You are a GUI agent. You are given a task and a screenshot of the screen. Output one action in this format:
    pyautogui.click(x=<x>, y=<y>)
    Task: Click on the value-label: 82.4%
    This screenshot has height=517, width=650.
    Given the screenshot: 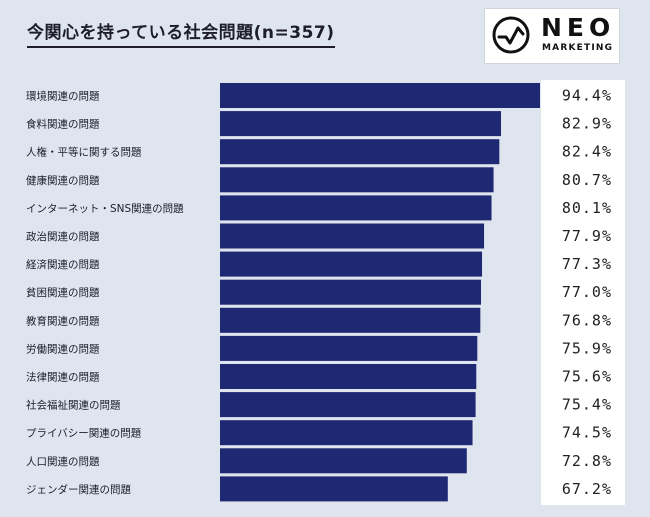 What is the action you would take?
    pyautogui.click(x=587, y=152)
    